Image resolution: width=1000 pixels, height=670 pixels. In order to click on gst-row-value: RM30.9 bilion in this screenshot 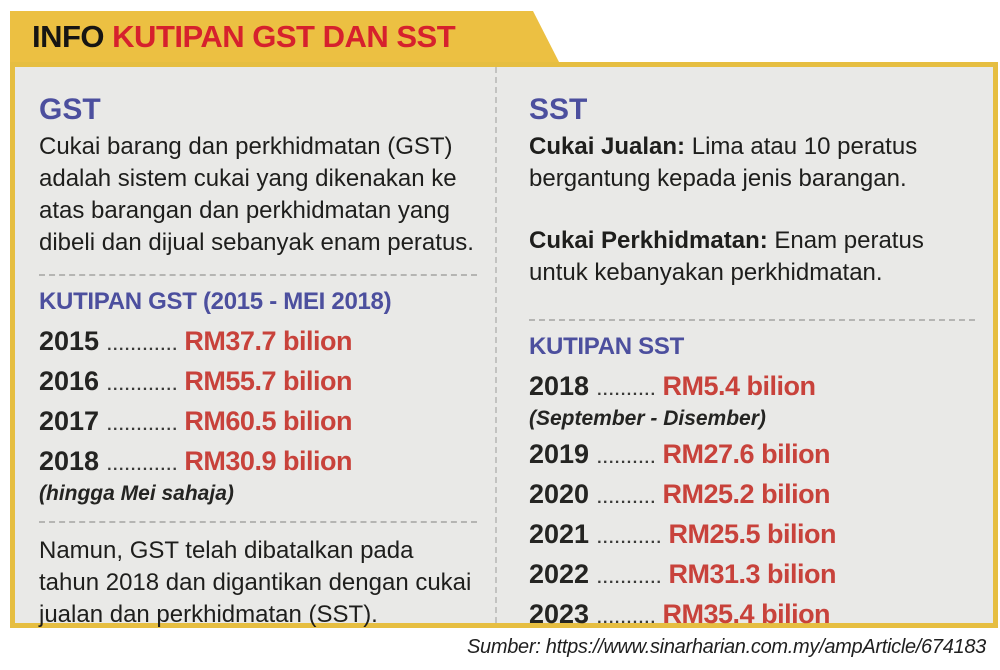, I will do `click(268, 461)`.